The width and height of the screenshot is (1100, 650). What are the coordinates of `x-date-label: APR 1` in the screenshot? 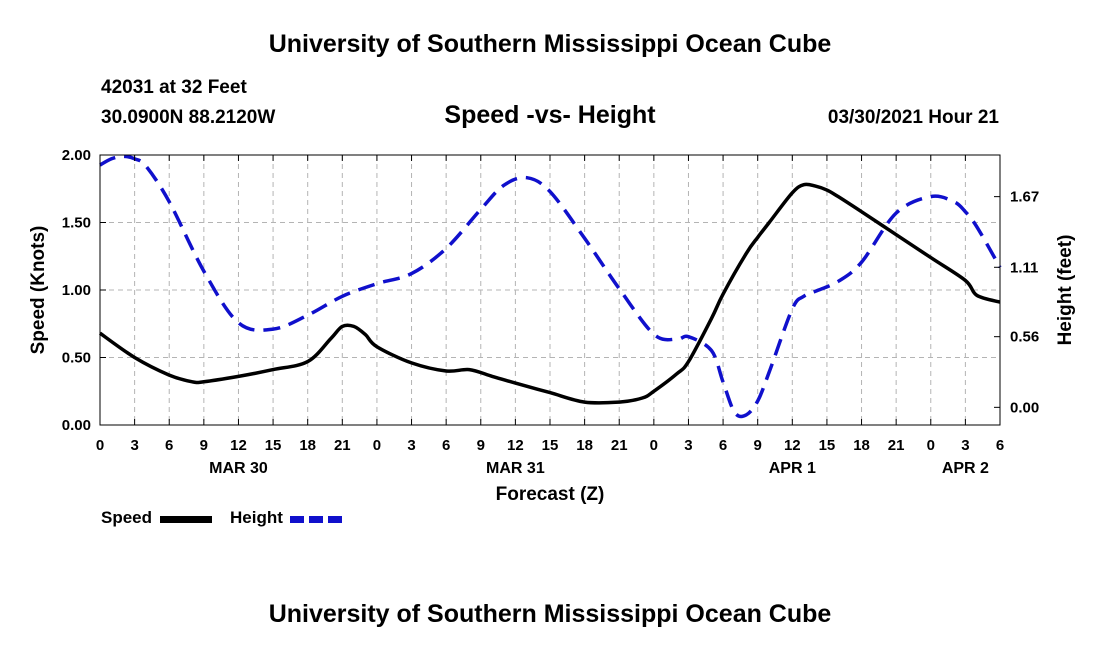 It's located at (792, 468).